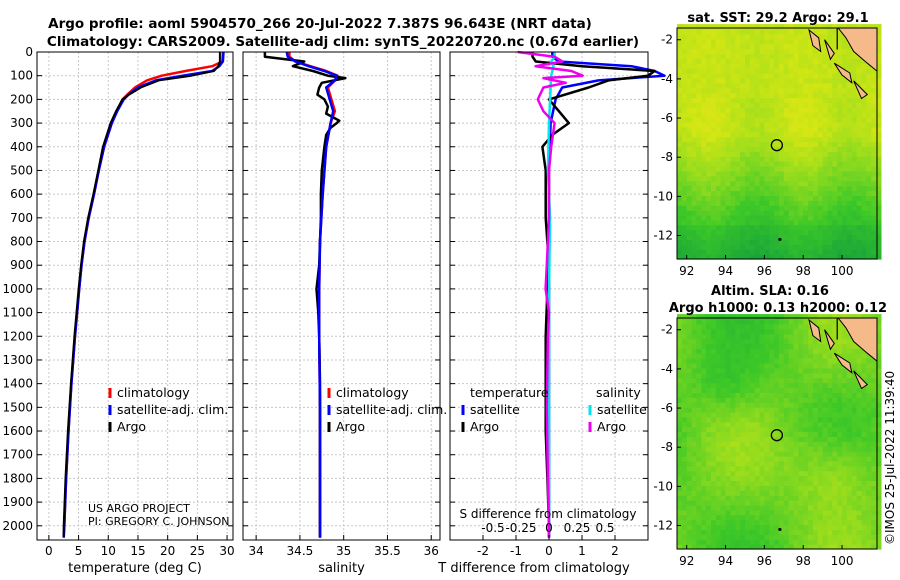 Image resolution: width=900 pixels, height=580 pixels. Describe the element at coordinates (725, 271) in the screenshot. I see `x-tick-label: 94` at that location.